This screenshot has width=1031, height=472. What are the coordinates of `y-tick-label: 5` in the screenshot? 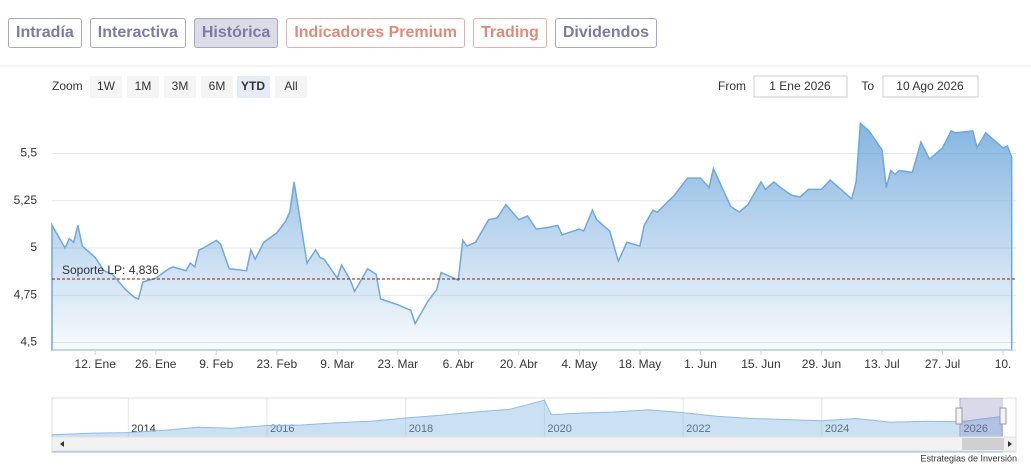 It's located at (33, 247).